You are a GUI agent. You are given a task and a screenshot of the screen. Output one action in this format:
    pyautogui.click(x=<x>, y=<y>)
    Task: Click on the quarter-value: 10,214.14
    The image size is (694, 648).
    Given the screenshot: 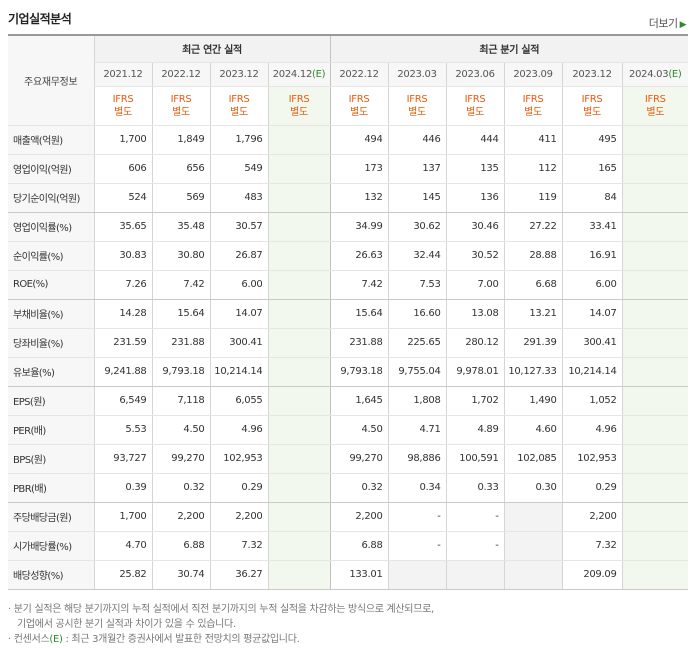 What is the action you would take?
    pyautogui.click(x=592, y=372)
    